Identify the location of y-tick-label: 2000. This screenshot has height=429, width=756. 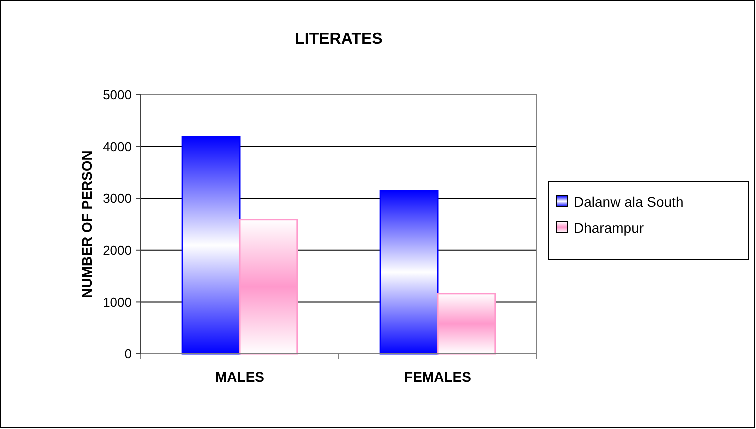
(117, 250).